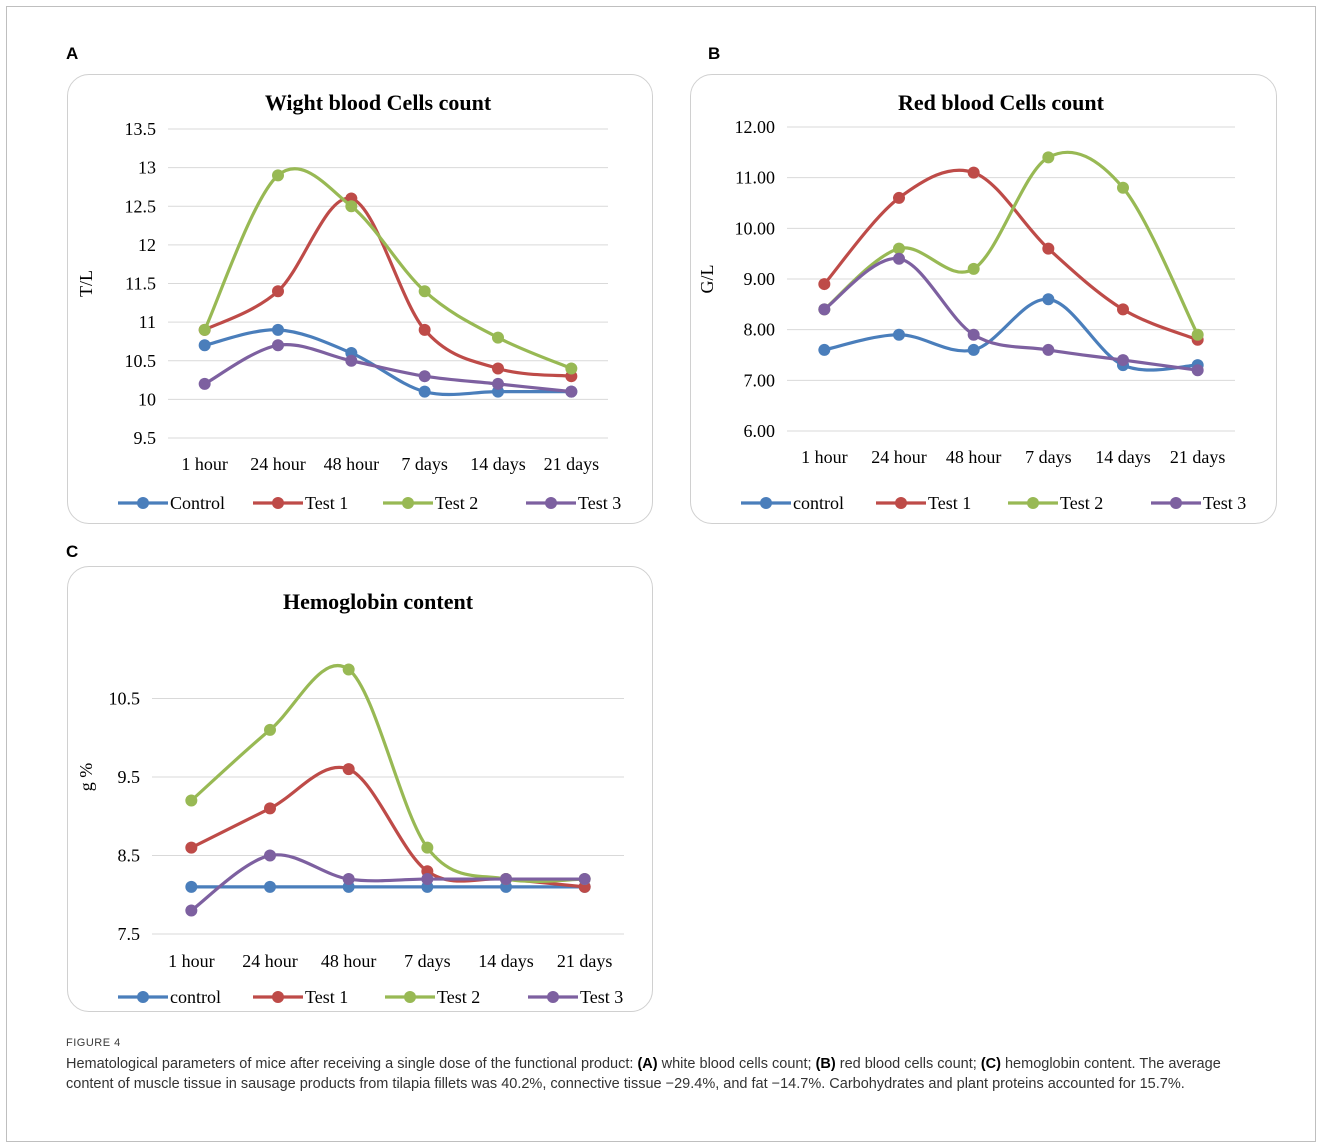  Describe the element at coordinates (755, 127) in the screenshot. I see `chart-b-y-tick-label: 12.00` at that location.